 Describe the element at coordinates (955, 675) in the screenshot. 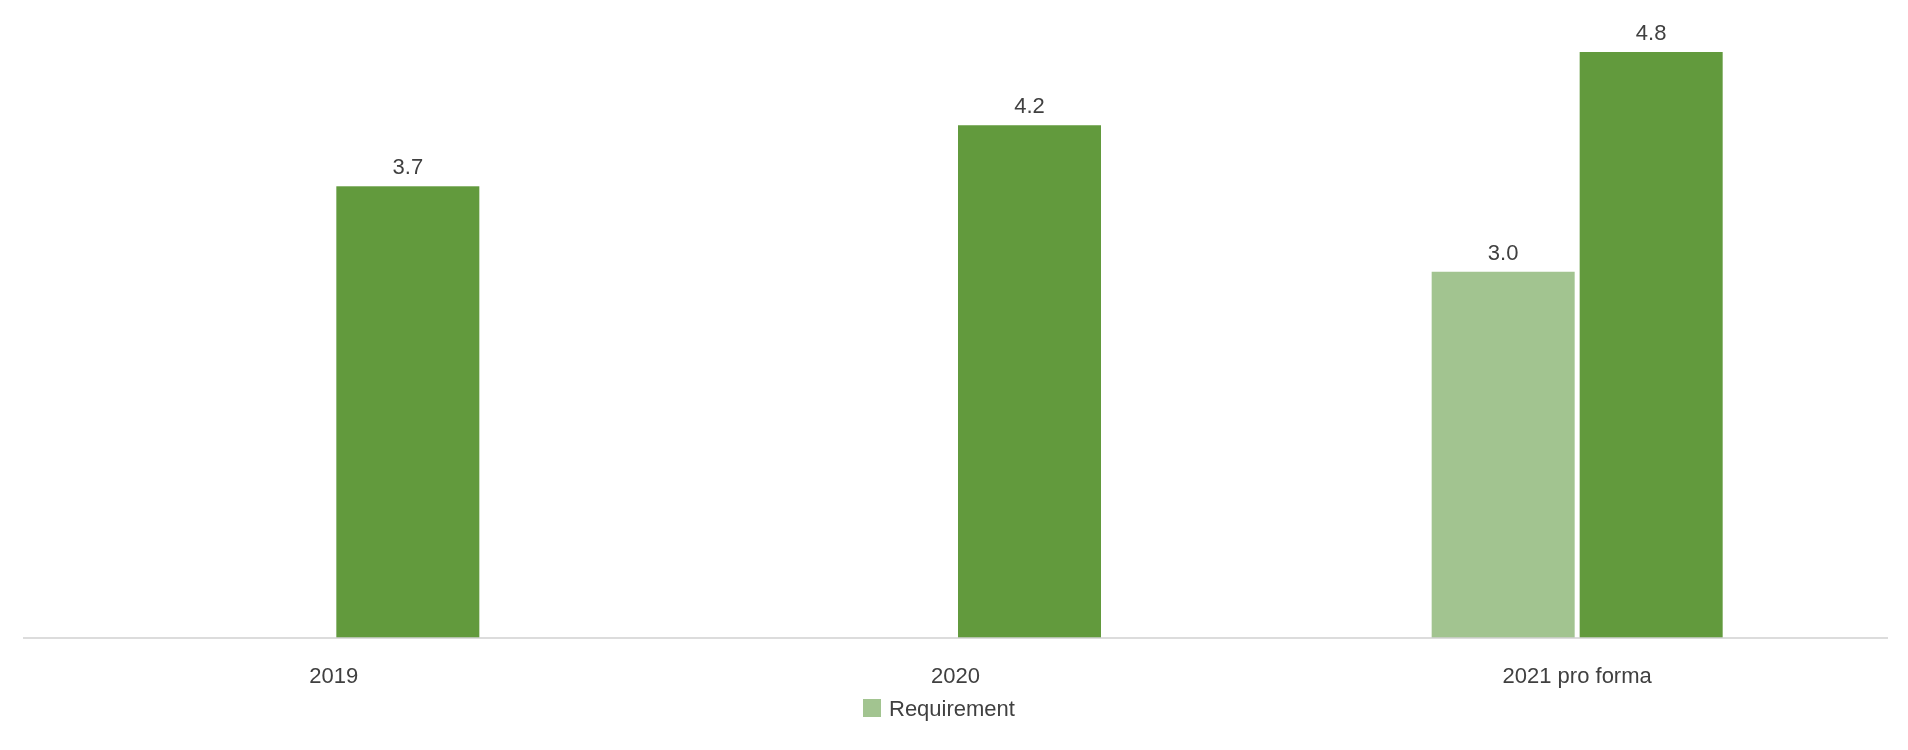

I see `x-tick-label: 2020` at that location.